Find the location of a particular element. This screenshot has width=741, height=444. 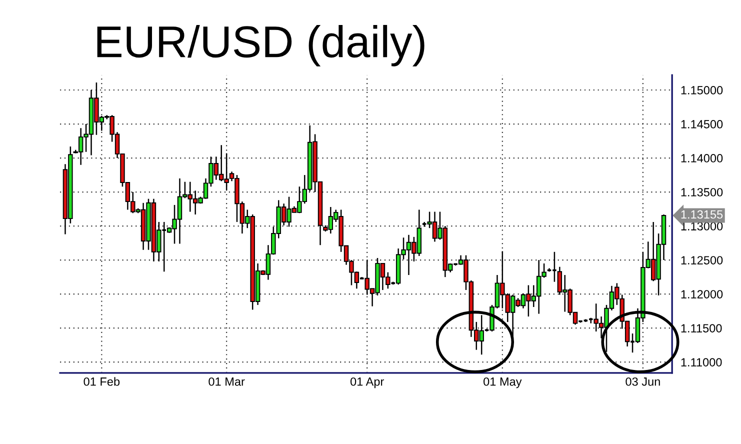

y-tick-label: 1.13000 is located at coordinates (702, 226).